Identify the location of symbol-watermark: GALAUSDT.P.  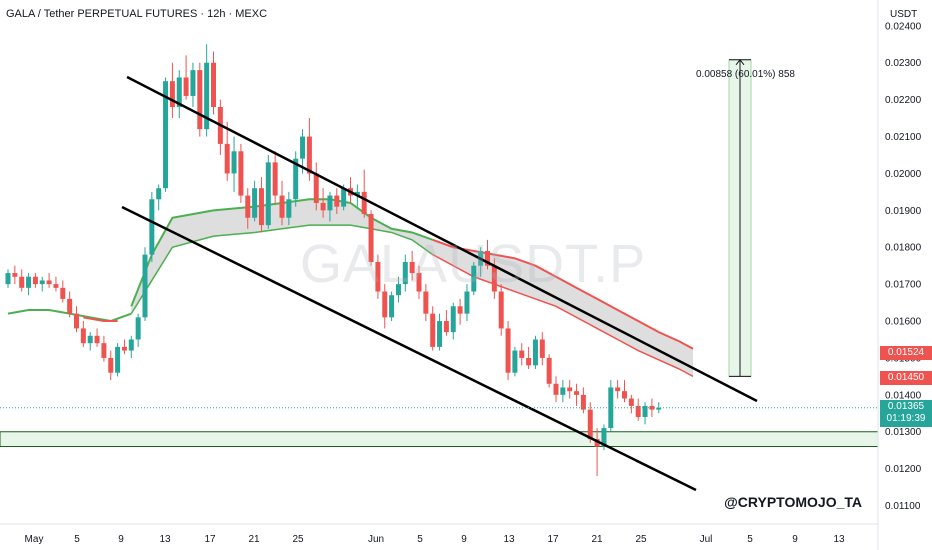
(473, 264).